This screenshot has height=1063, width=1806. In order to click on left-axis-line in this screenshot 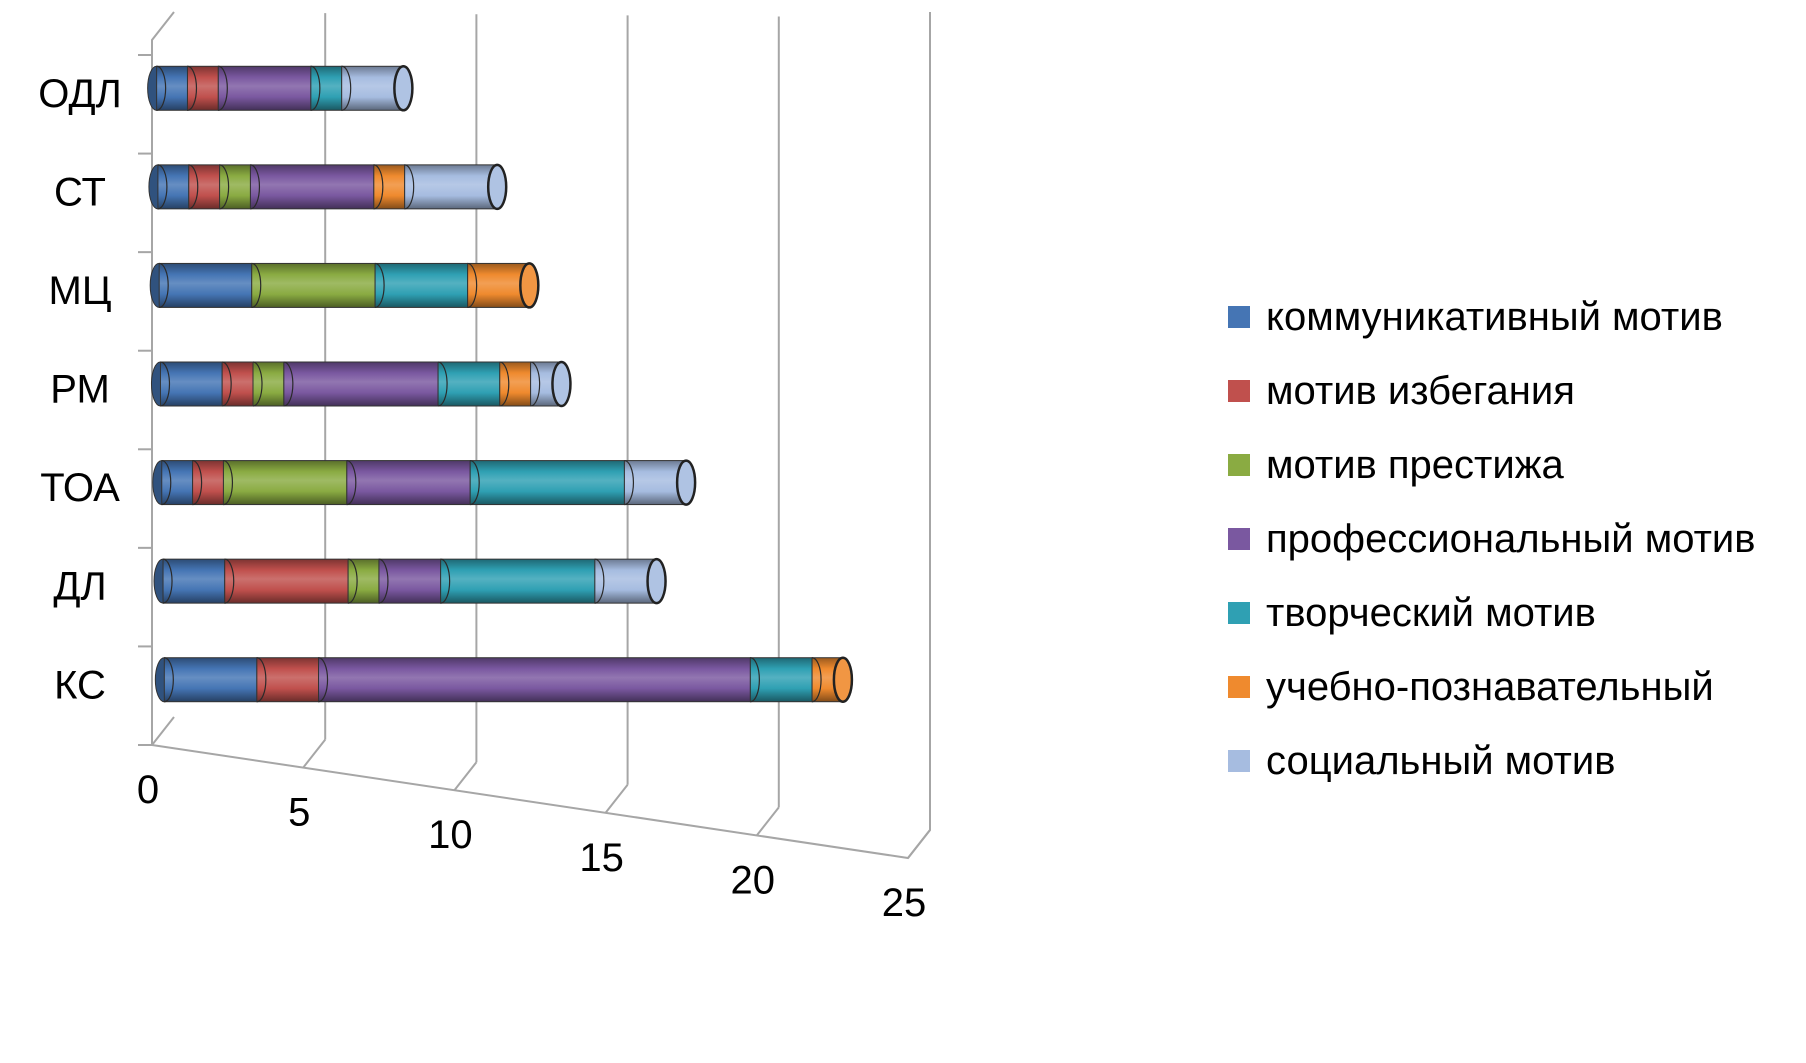, I will do `click(163, 378)`.